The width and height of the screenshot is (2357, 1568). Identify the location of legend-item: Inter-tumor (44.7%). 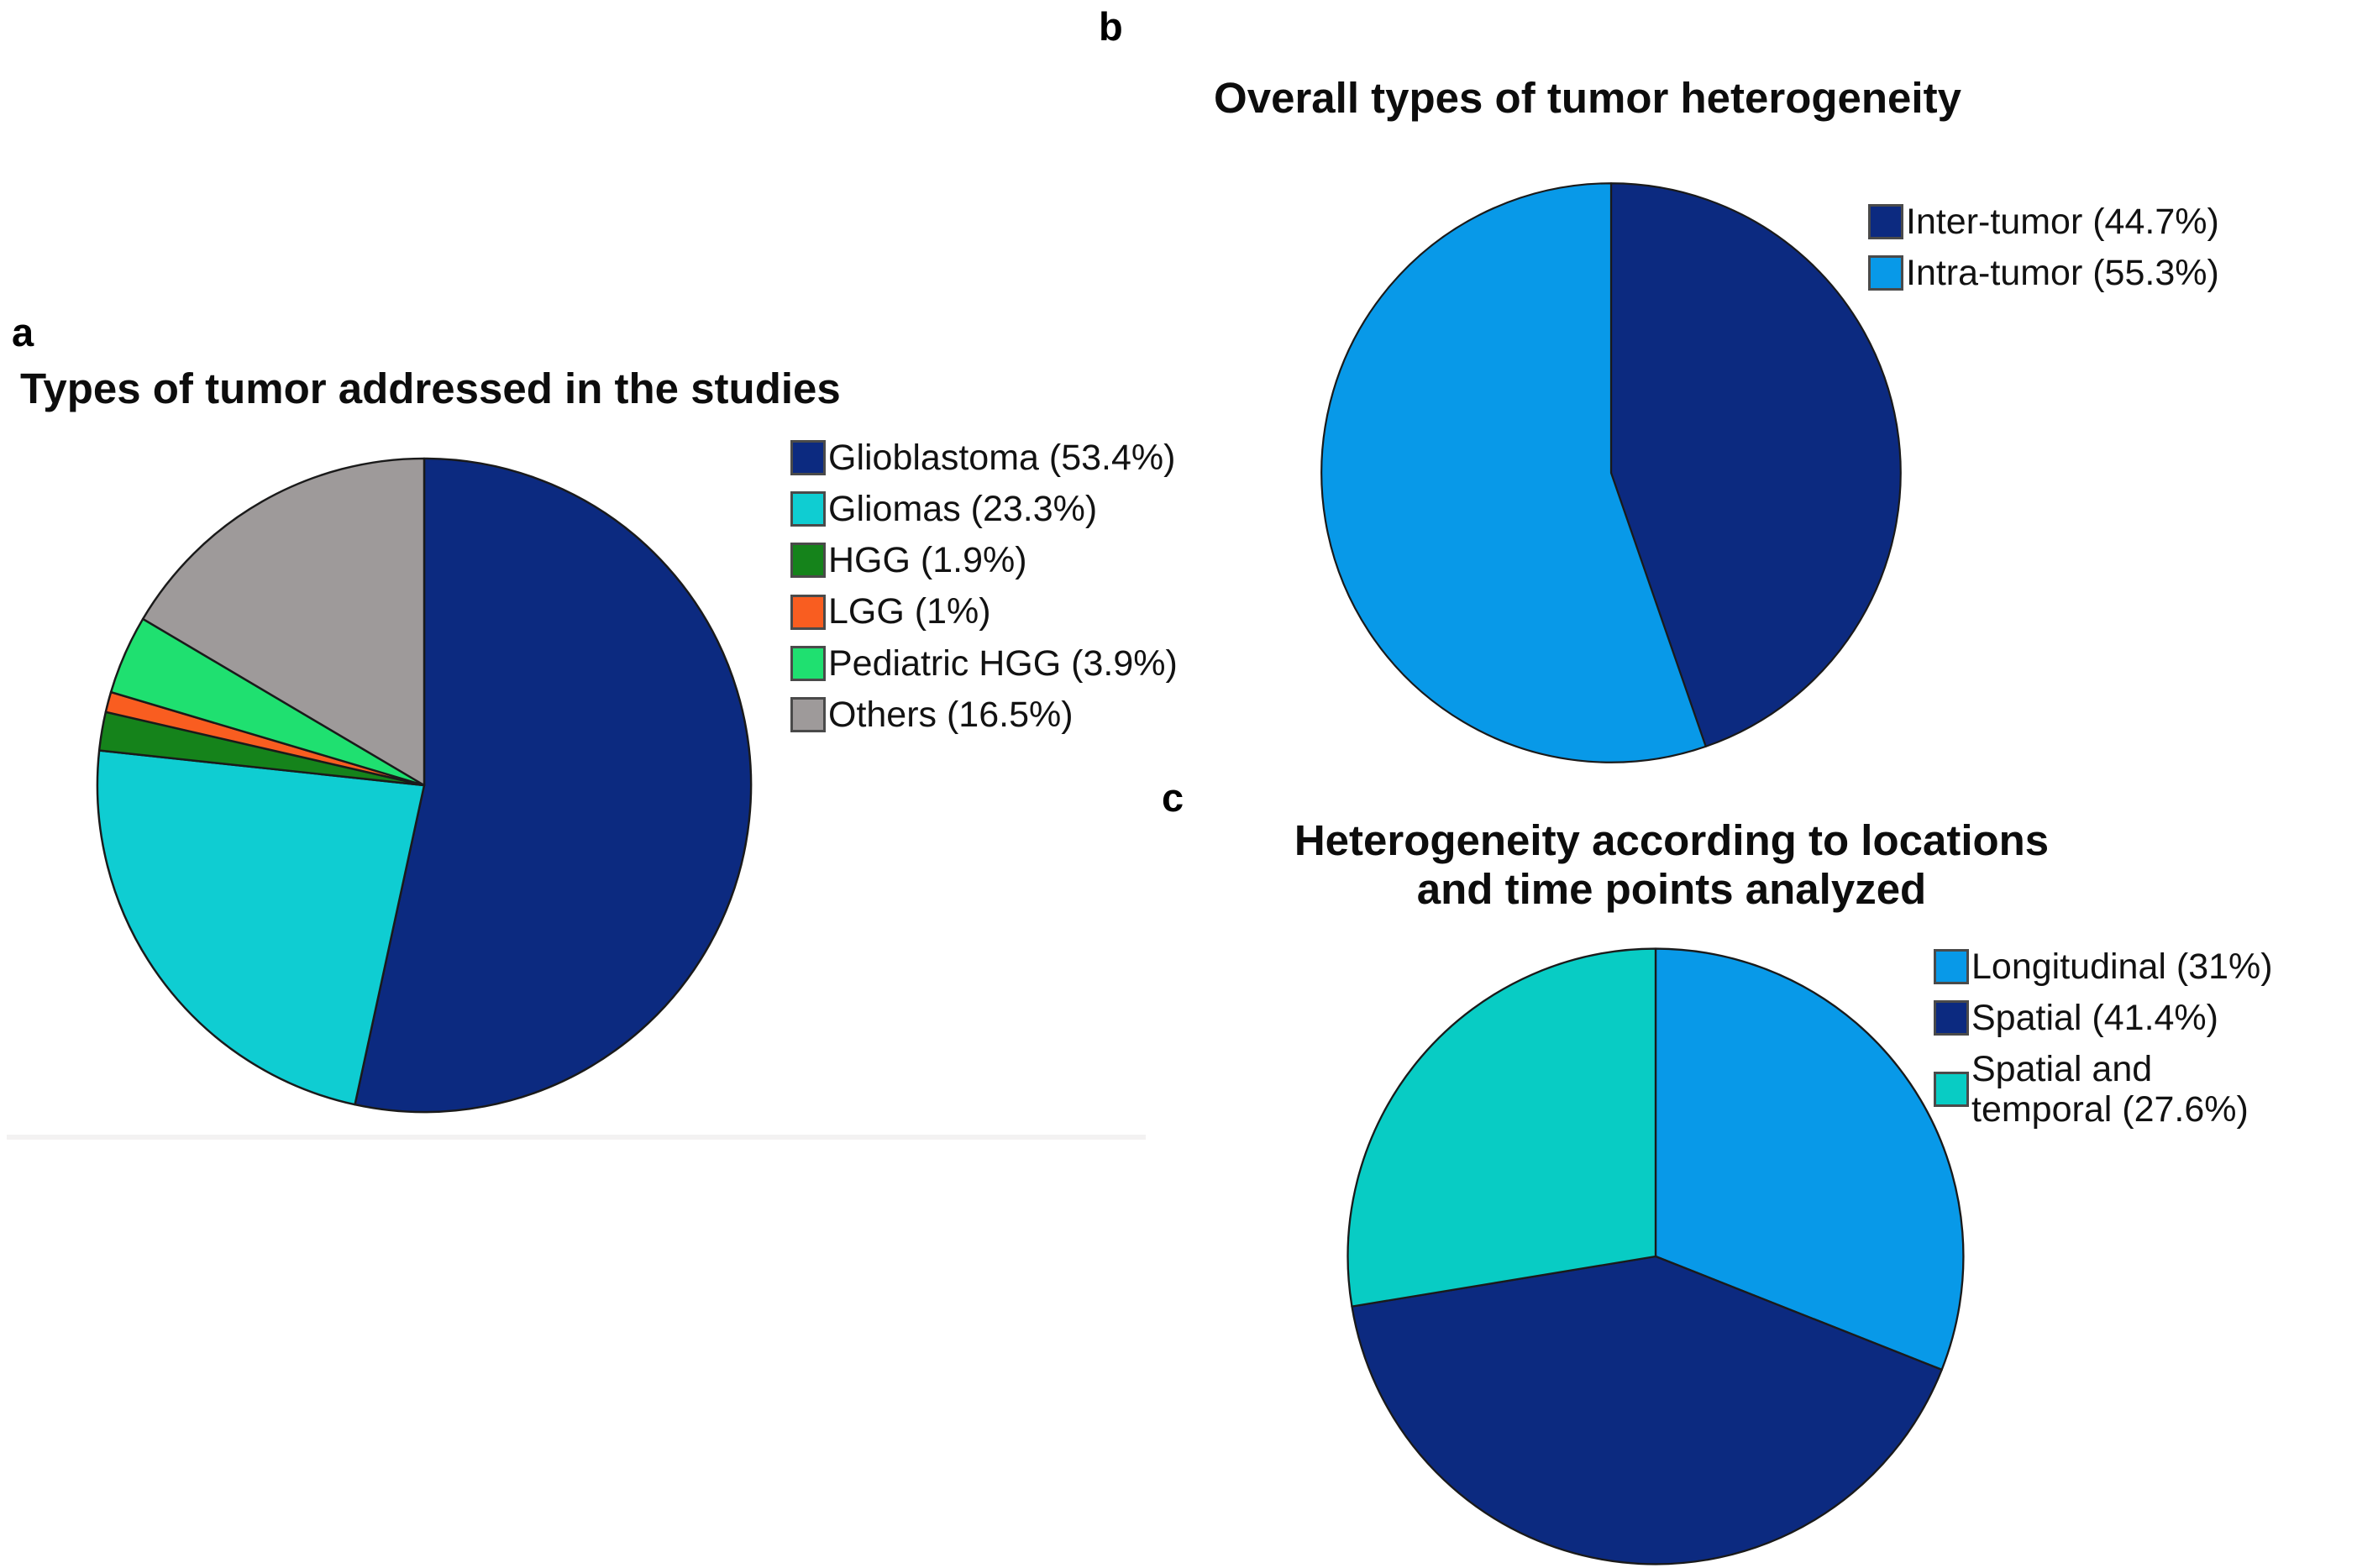
(2043, 222).